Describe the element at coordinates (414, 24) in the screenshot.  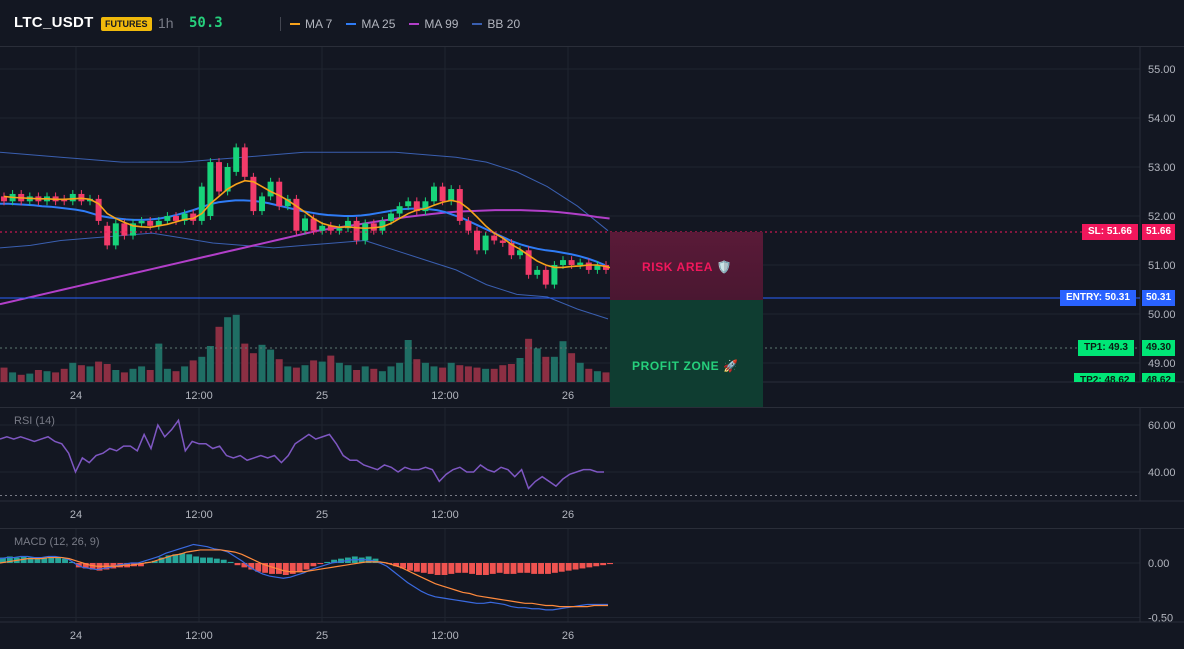
I see `ma99-swatch` at that location.